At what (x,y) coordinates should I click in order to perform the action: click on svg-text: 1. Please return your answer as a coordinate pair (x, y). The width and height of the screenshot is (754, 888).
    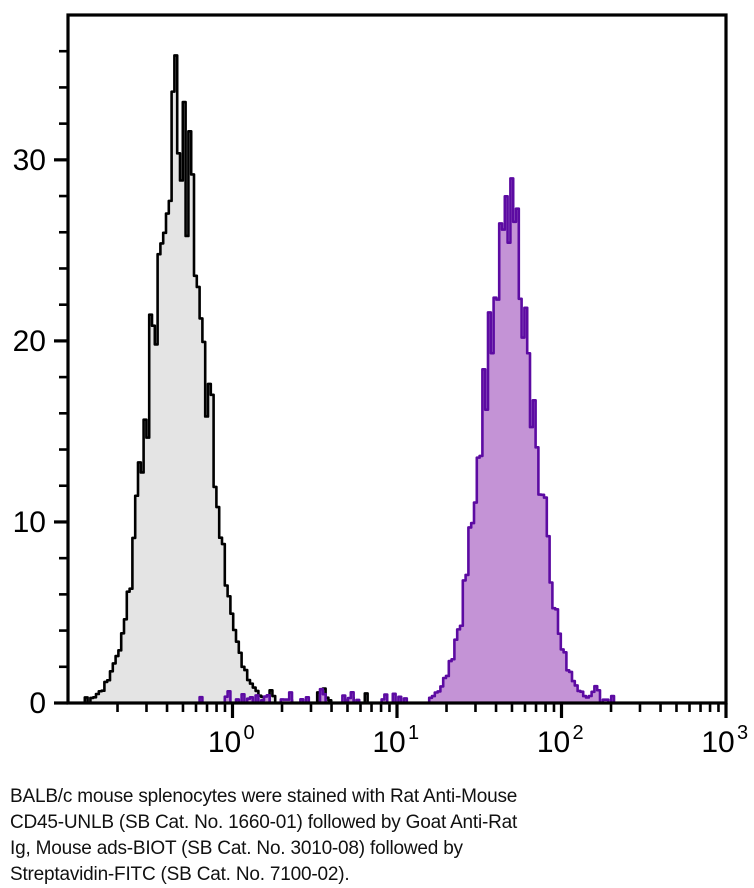
    Looking at the image, I should click on (413, 733).